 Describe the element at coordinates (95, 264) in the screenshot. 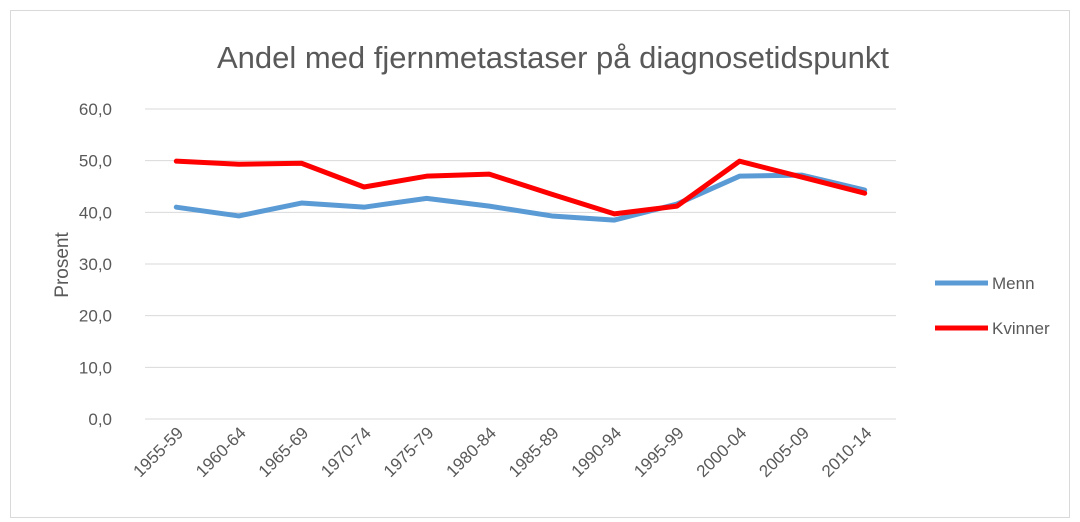

I see `y-tick-label: 30,0` at that location.